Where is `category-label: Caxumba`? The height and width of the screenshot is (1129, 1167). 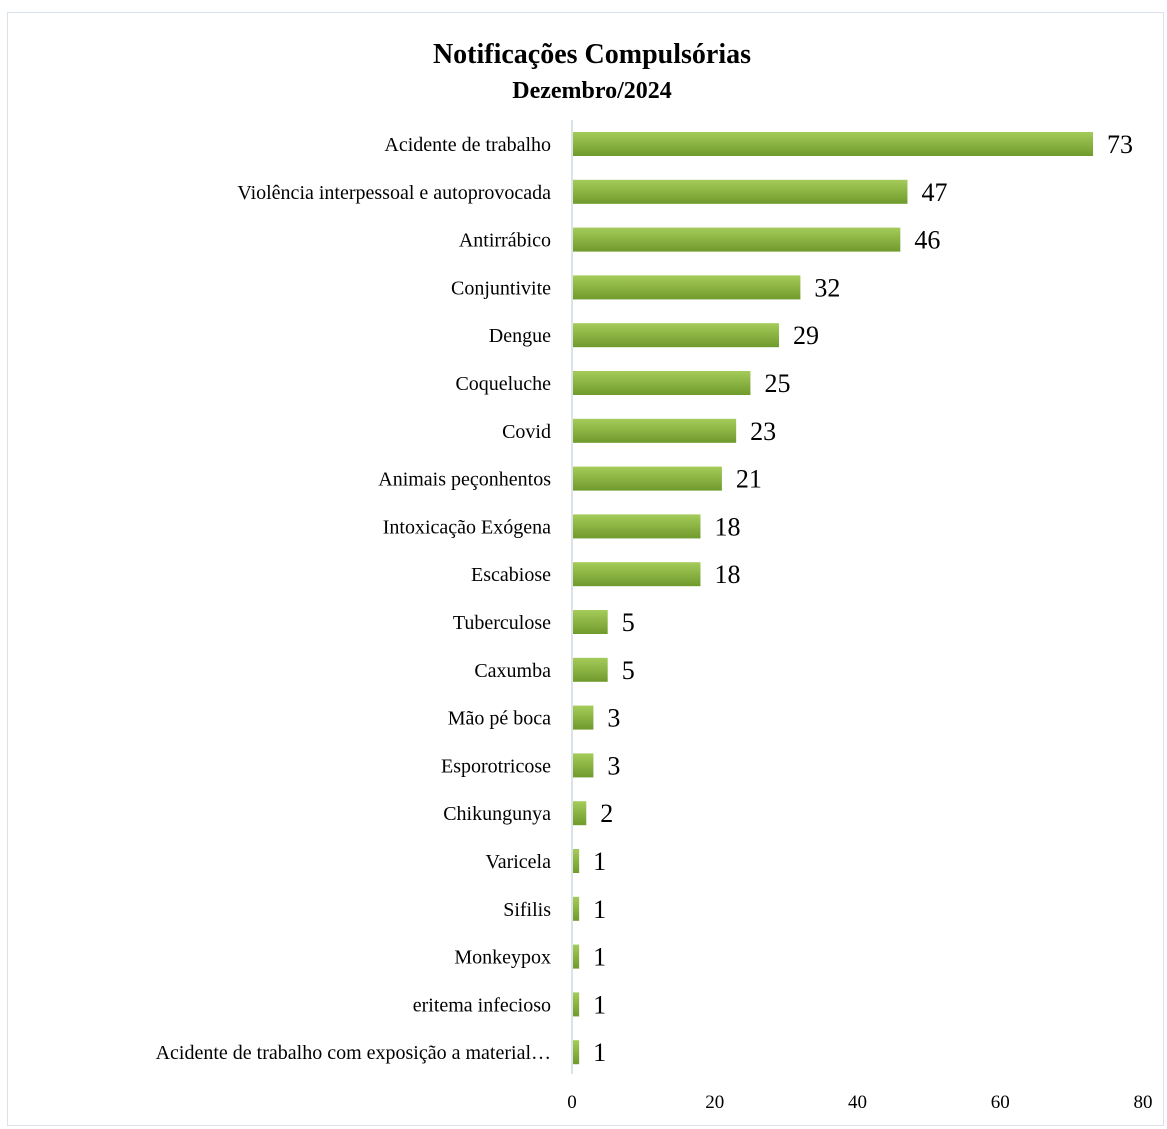 category-label: Caxumba is located at coordinates (512, 671).